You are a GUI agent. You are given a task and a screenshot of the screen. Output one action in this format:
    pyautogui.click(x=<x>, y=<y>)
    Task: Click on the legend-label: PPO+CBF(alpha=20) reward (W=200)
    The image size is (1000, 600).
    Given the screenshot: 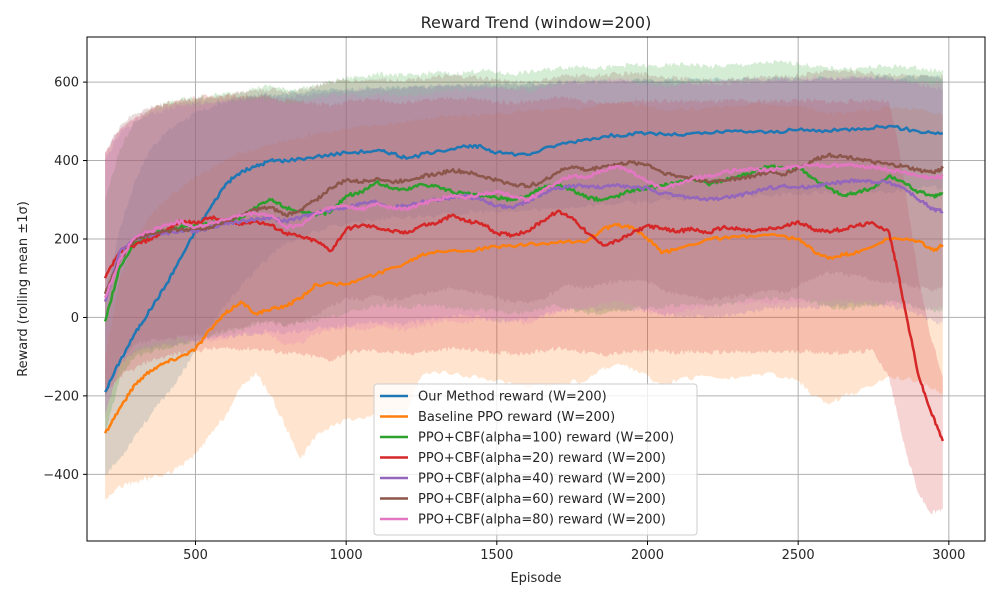 What is the action you would take?
    pyautogui.click(x=542, y=458)
    